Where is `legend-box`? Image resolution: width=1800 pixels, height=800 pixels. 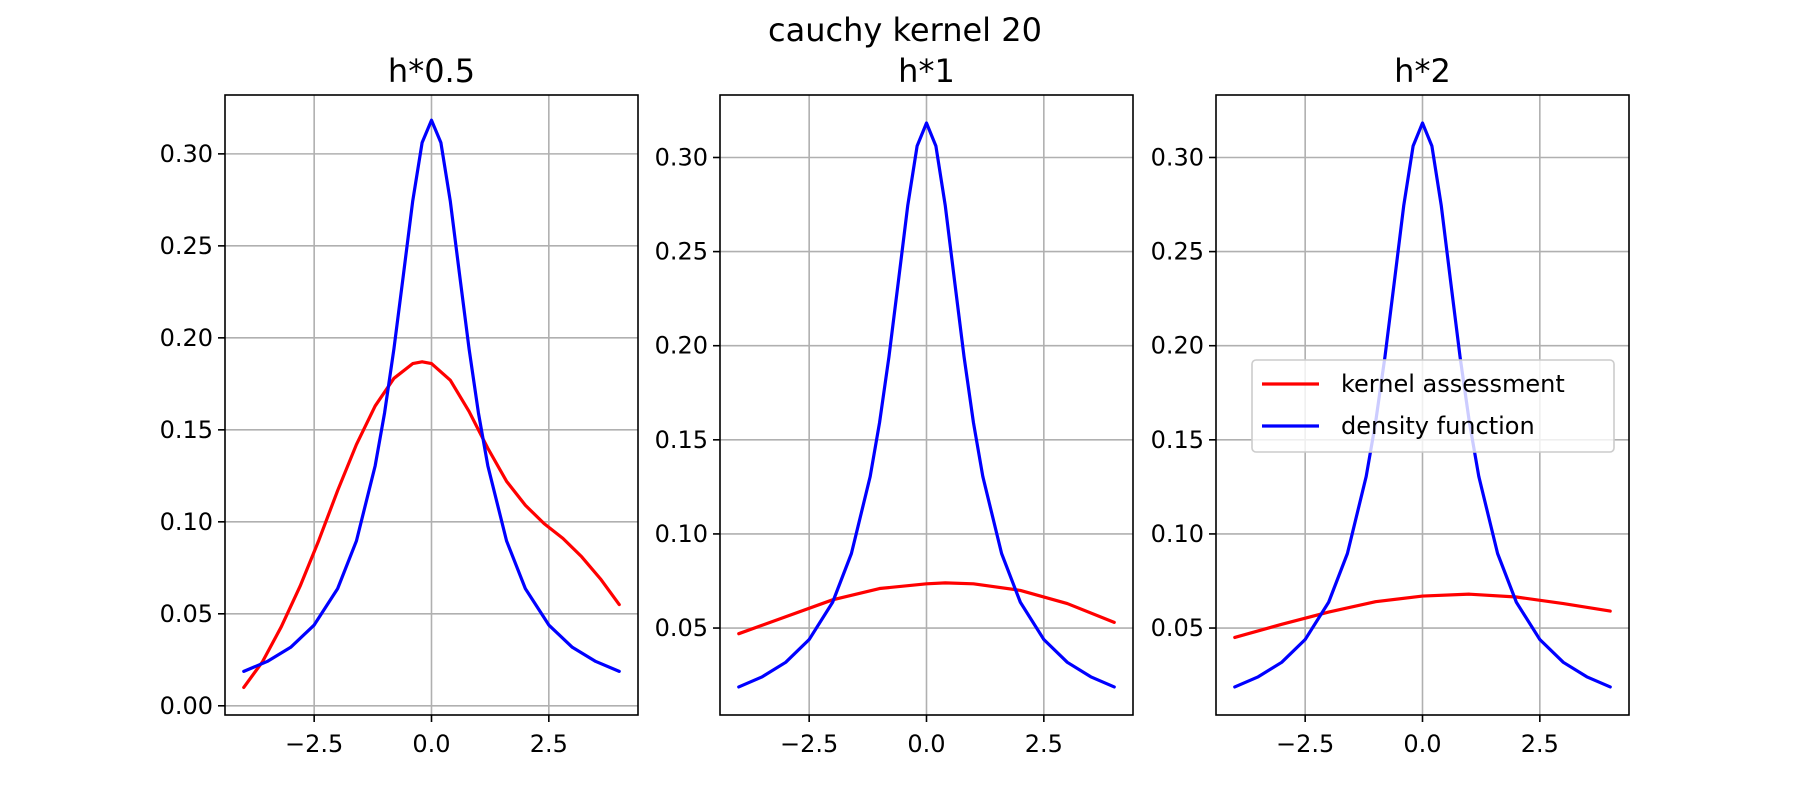
legend-box is located at coordinates (1433, 406).